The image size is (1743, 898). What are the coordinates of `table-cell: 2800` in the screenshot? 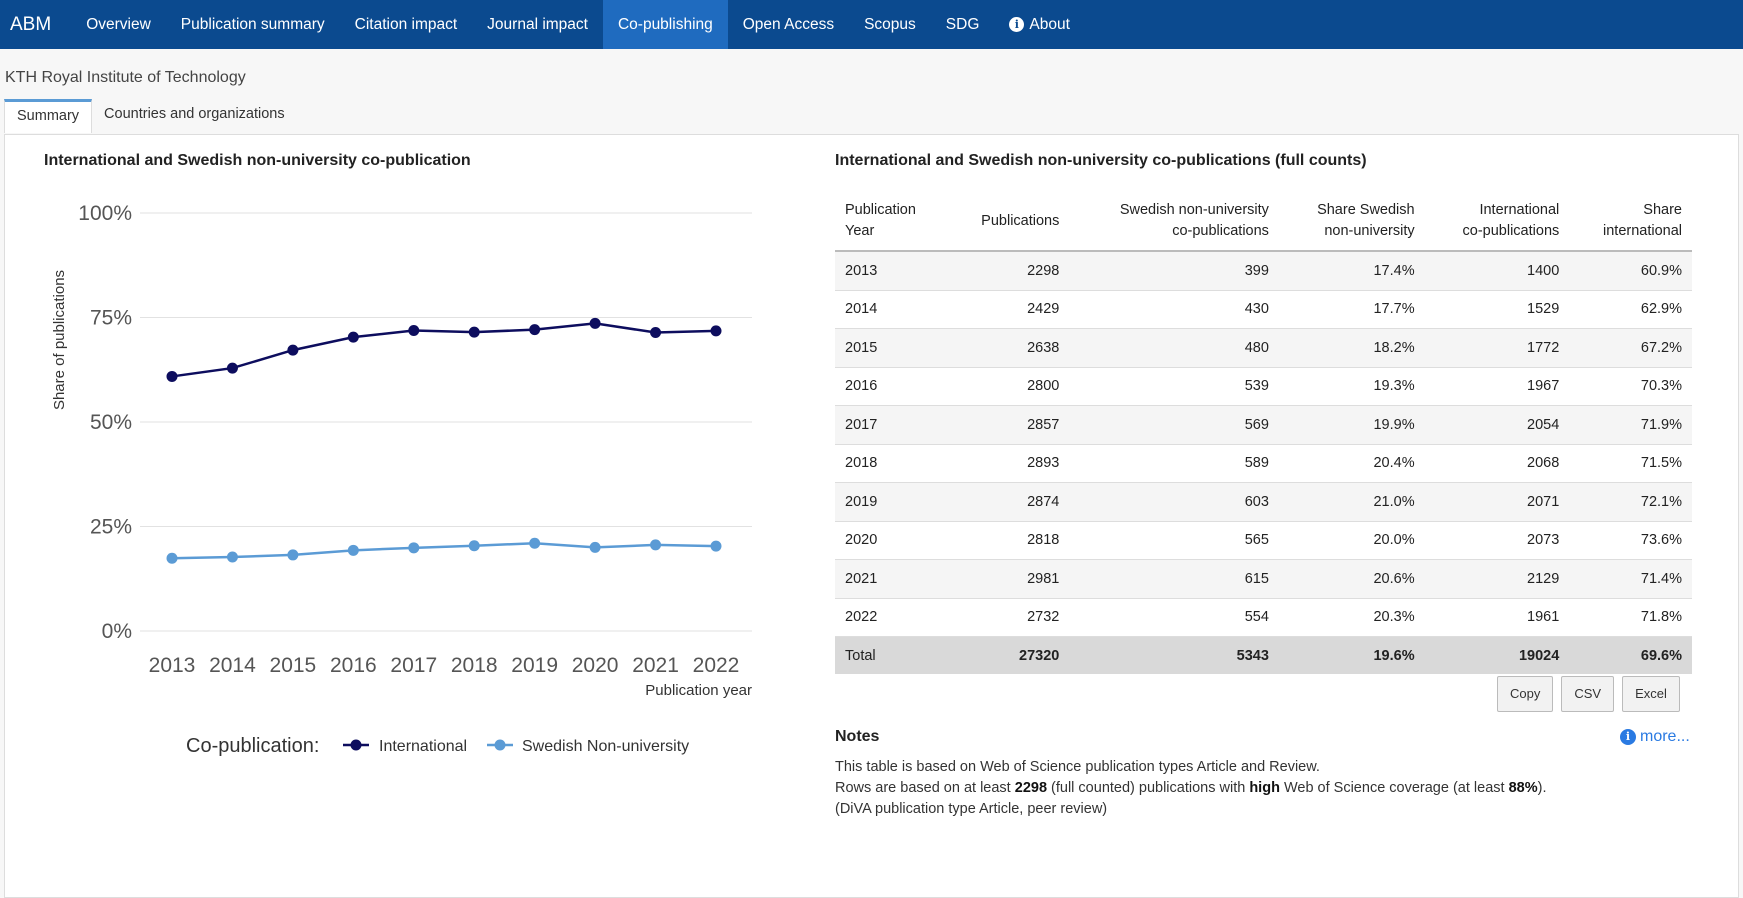 It's located at (1008, 386).